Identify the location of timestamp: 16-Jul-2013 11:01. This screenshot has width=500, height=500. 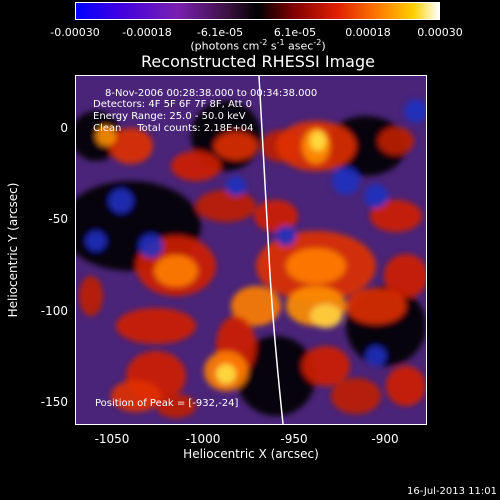
(451, 491).